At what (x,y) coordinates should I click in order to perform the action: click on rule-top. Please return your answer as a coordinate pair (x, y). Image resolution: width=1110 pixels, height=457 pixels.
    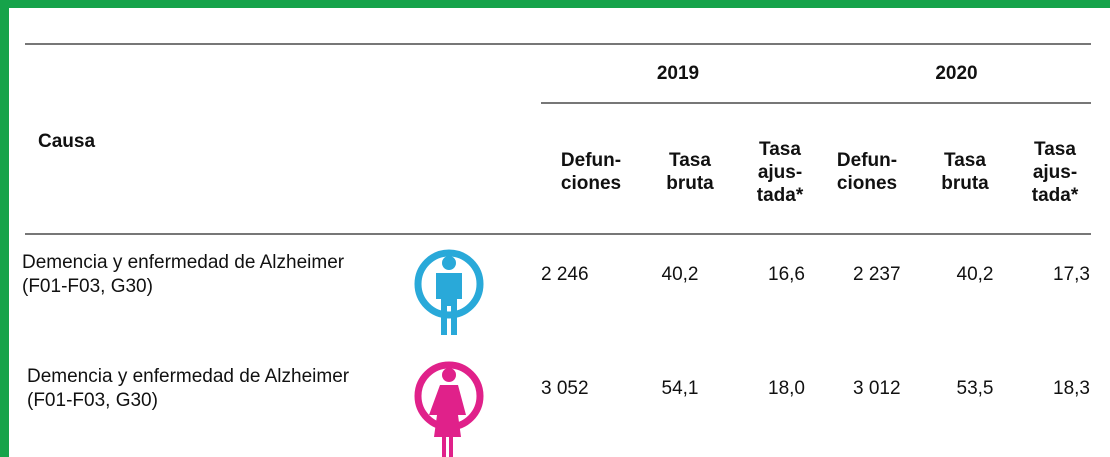
    Looking at the image, I should click on (558, 44).